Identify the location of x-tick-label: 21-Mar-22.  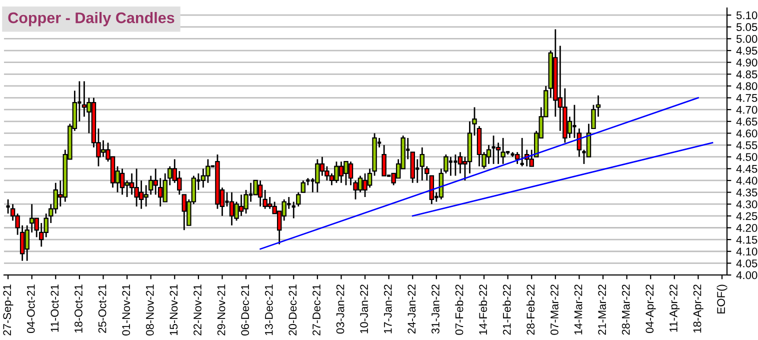
(602, 309).